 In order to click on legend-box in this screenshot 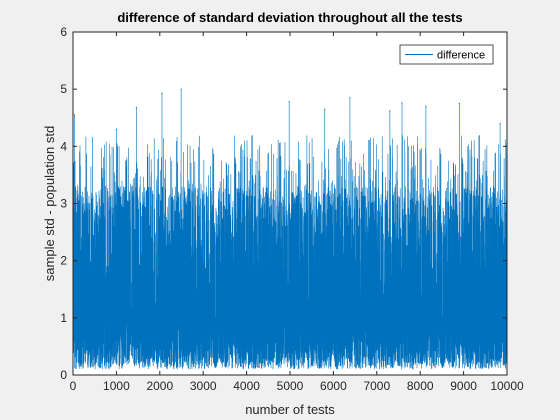, I will do `click(446, 54)`.